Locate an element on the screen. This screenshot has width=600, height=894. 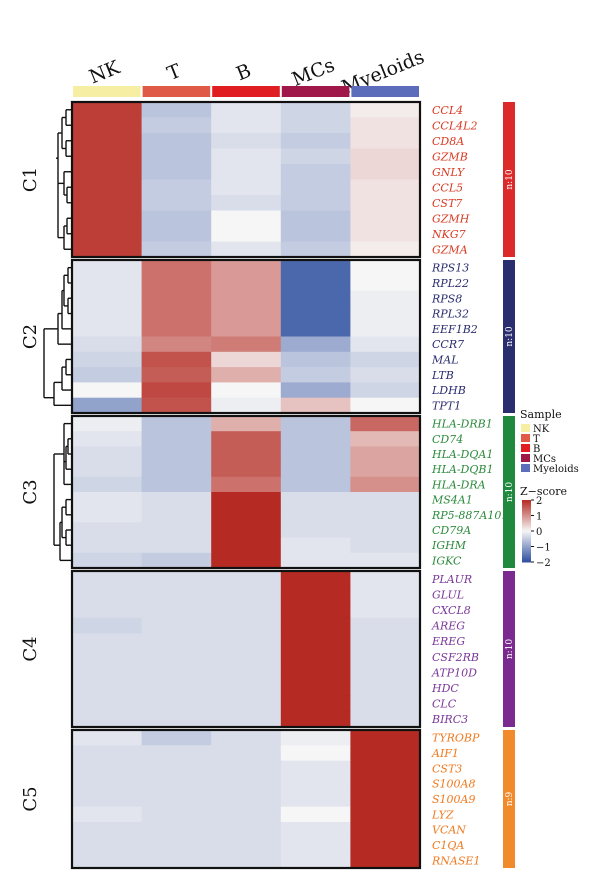
gene-label: RPS13 is located at coordinates (450, 268).